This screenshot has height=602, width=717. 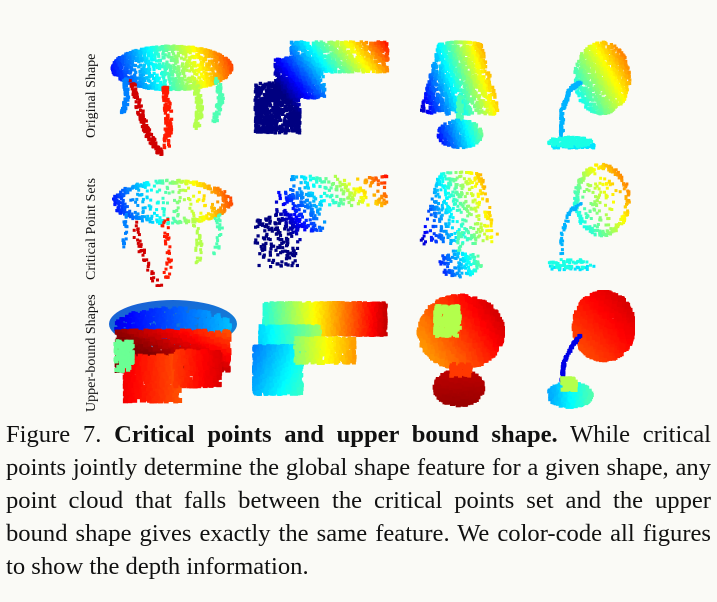 I want to click on row-label-original-shape: Original Shape, so click(x=92, y=96).